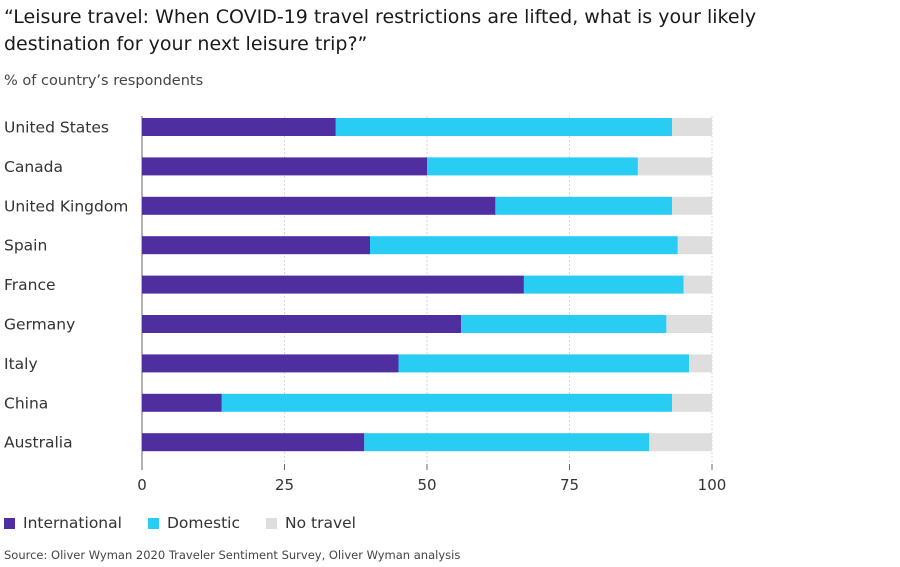 The width and height of the screenshot is (900, 567). Describe the element at coordinates (9, 523) in the screenshot. I see `legend-swatch-international` at that location.